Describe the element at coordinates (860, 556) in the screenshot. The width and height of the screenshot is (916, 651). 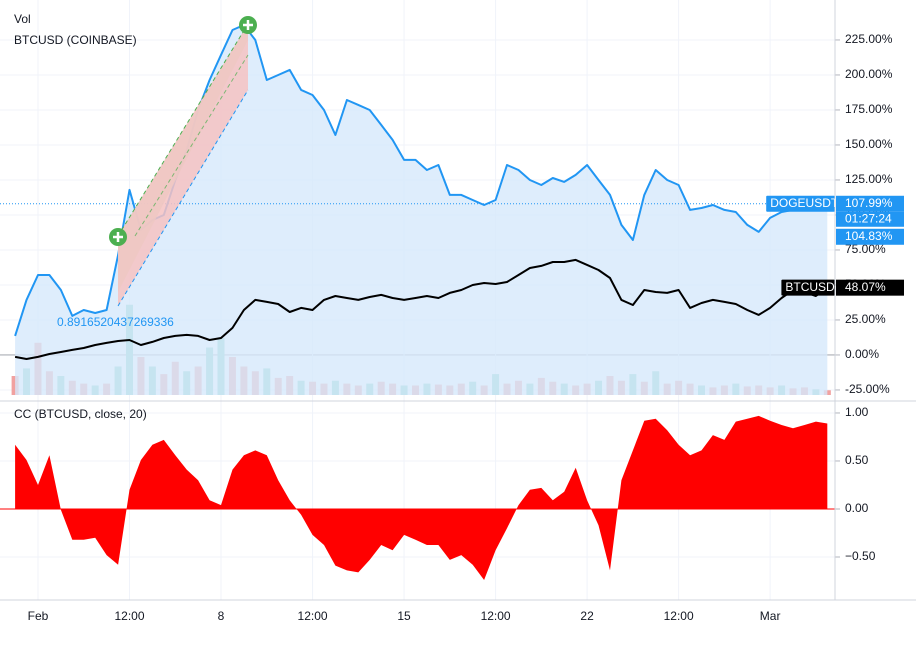
I see `y-tick-label: −0.50` at that location.